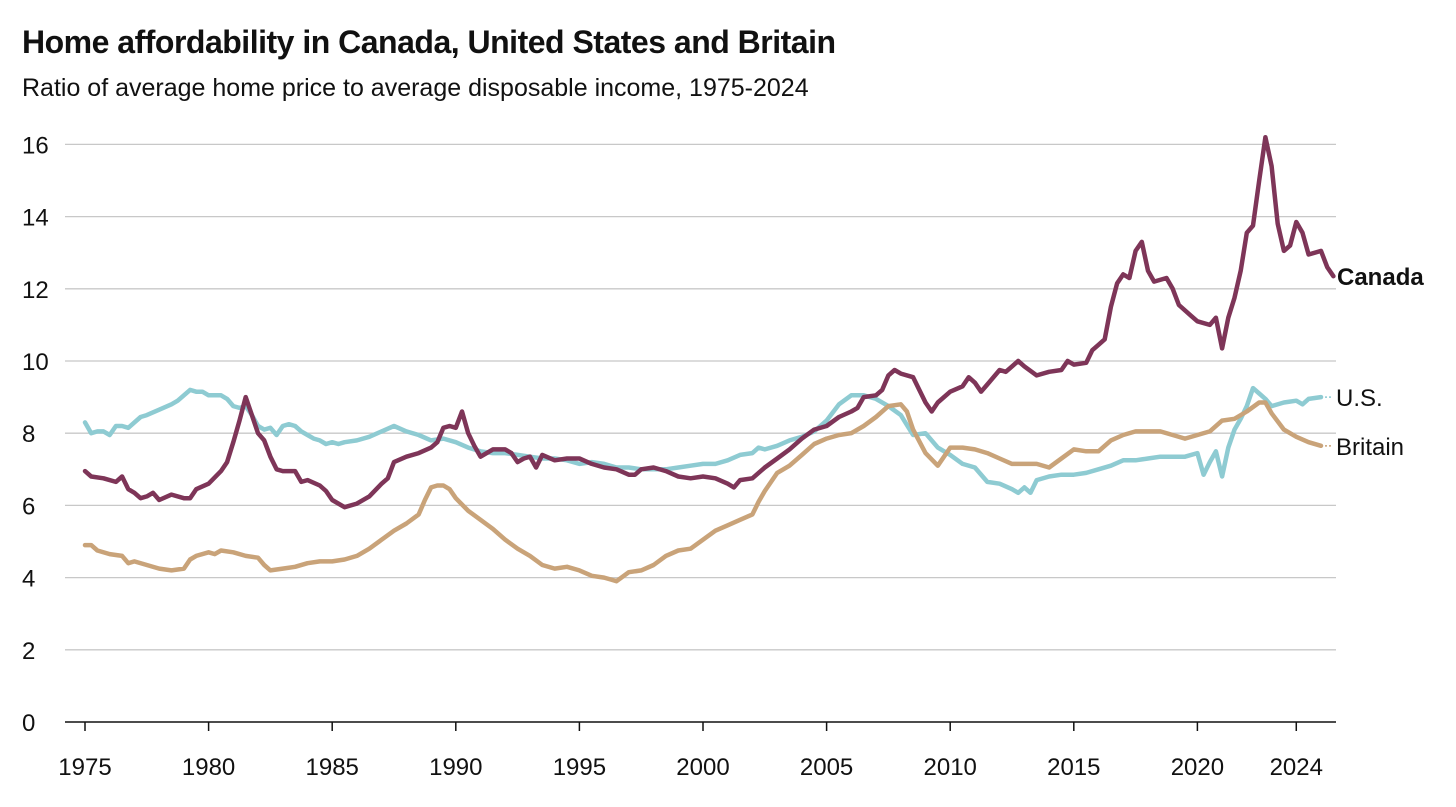 The width and height of the screenshot is (1456, 807). I want to click on y-tick-label: 16, so click(35, 145).